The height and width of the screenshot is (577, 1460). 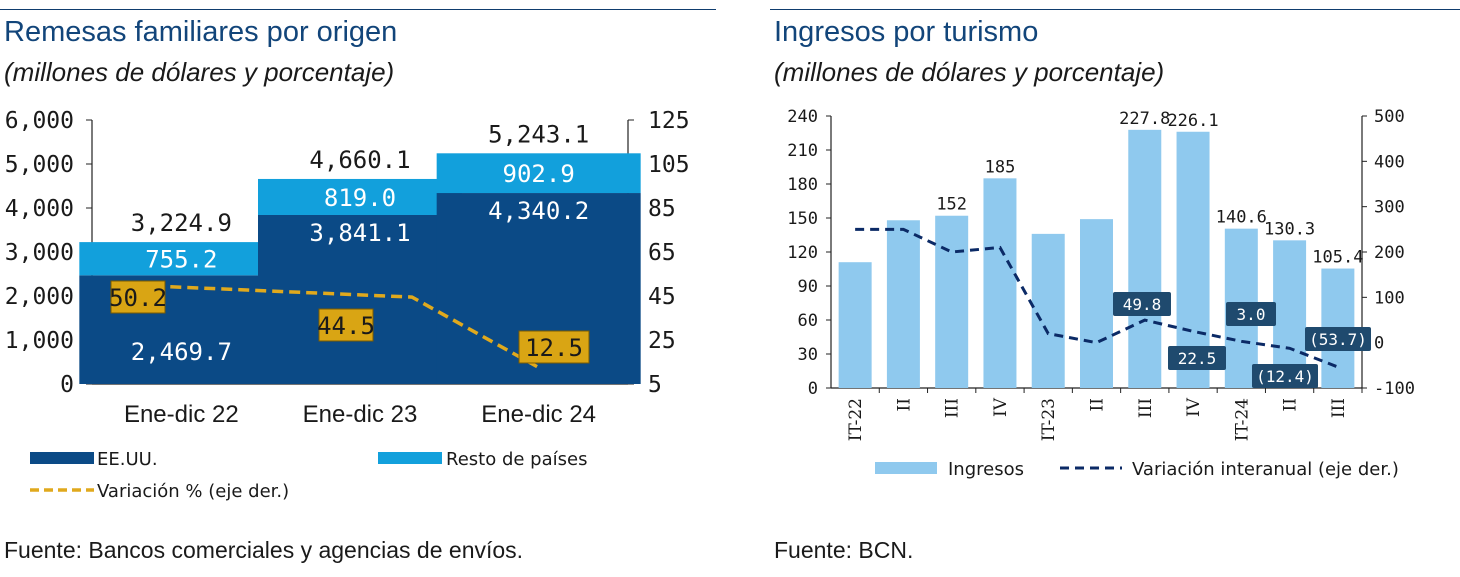 I want to click on bar-value-label: 140.6, so click(x=1241, y=218).